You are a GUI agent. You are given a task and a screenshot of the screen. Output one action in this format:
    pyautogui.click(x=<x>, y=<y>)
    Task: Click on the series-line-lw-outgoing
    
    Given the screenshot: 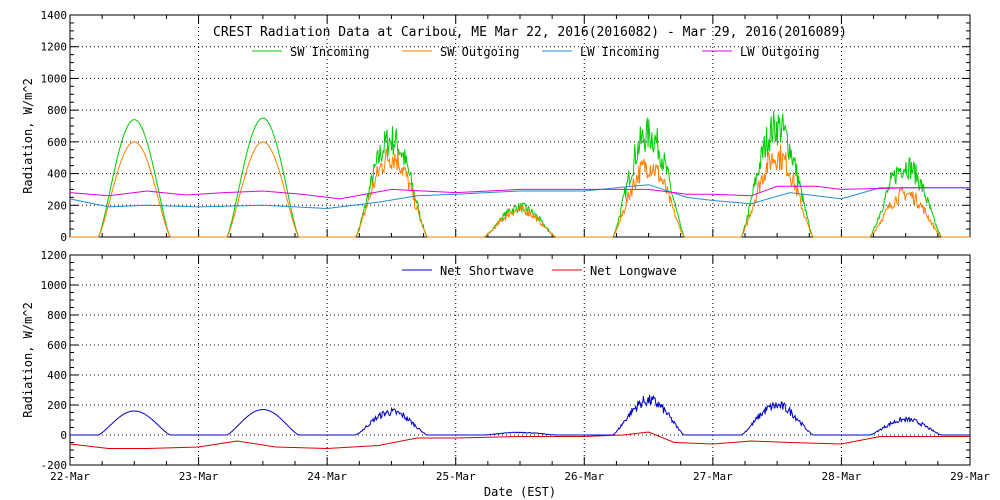 What is the action you would take?
    pyautogui.click(x=519, y=192)
    